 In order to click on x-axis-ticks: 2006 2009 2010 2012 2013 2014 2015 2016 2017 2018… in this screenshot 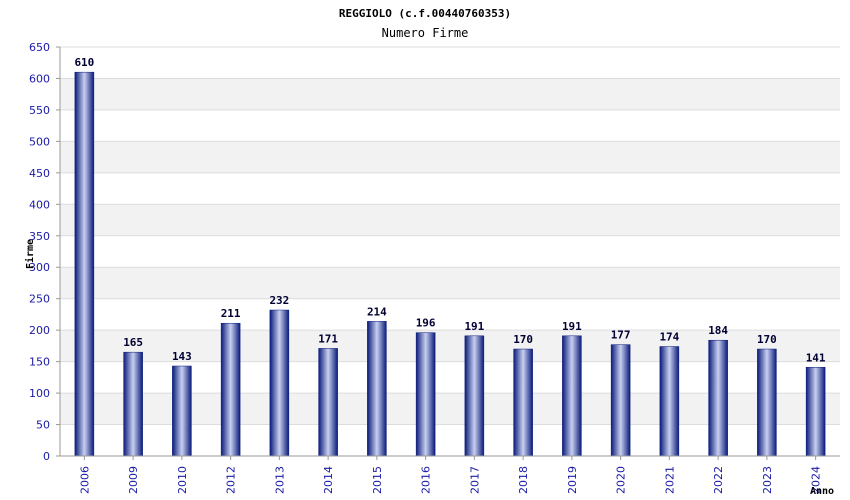, I will do `click(450, 475)`.